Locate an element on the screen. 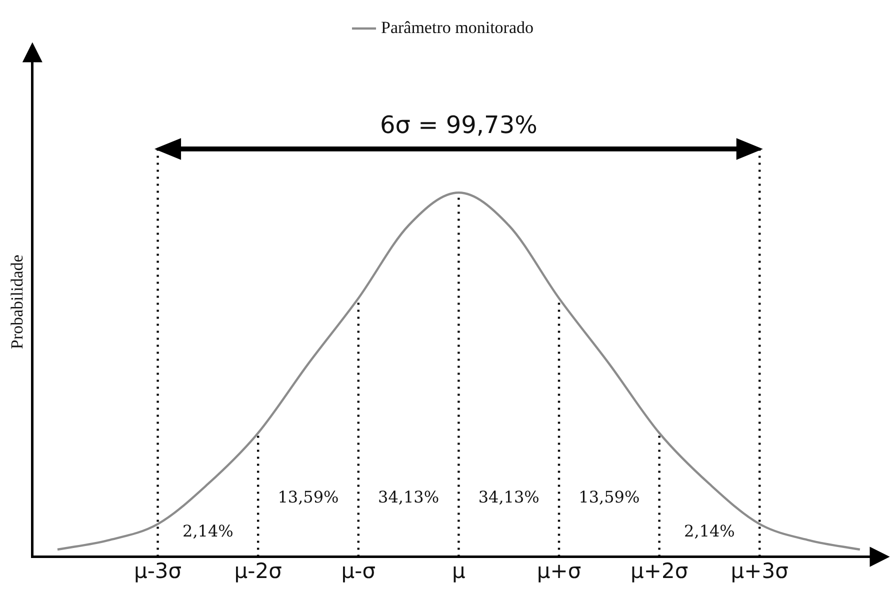 The image size is (893, 592). x-tick-label: μ is located at coordinates (459, 570).